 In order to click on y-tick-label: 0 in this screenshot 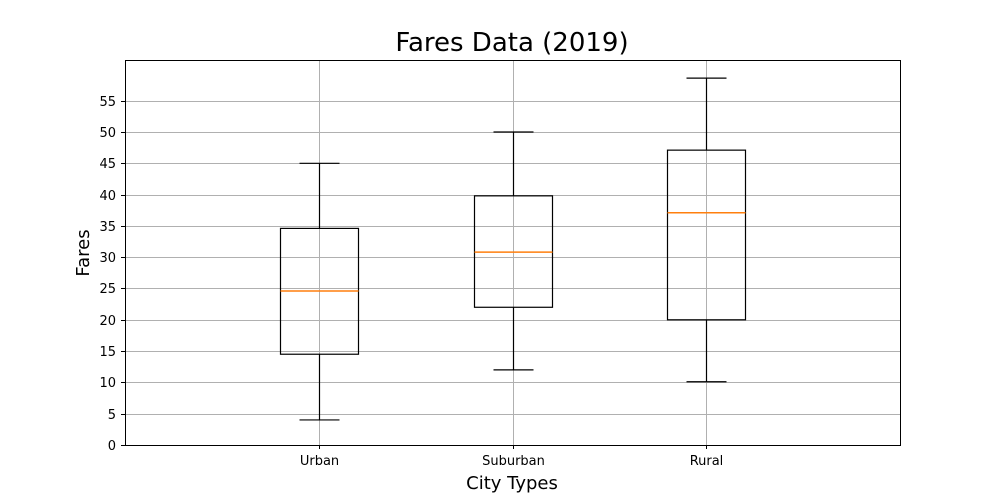, I will do `click(112, 446)`.